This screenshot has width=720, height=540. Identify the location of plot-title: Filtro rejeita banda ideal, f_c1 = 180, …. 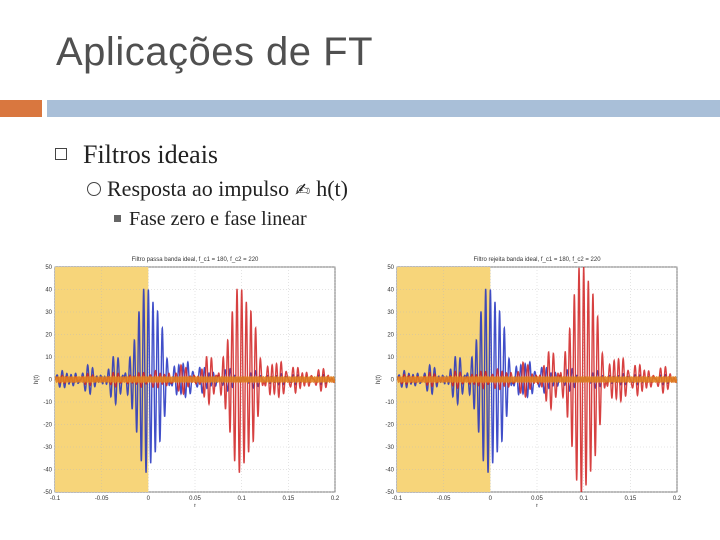
(537, 260).